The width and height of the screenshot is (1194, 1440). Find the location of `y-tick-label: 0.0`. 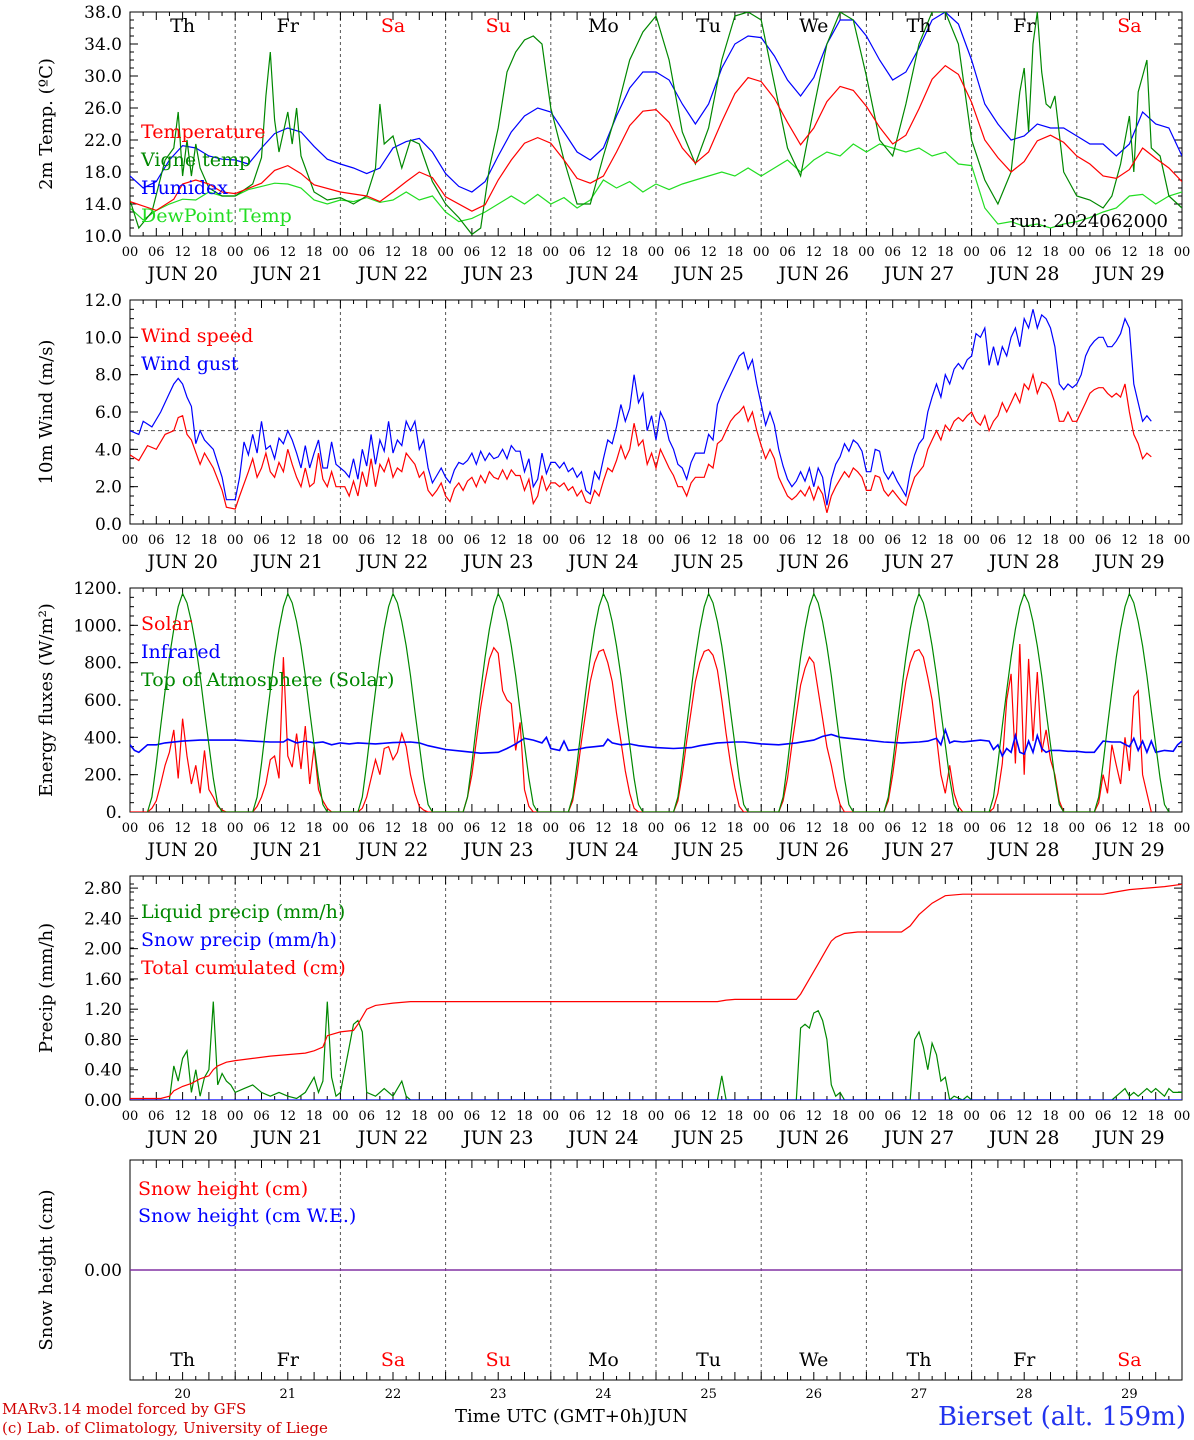

y-tick-label: 0.0 is located at coordinates (108, 525).